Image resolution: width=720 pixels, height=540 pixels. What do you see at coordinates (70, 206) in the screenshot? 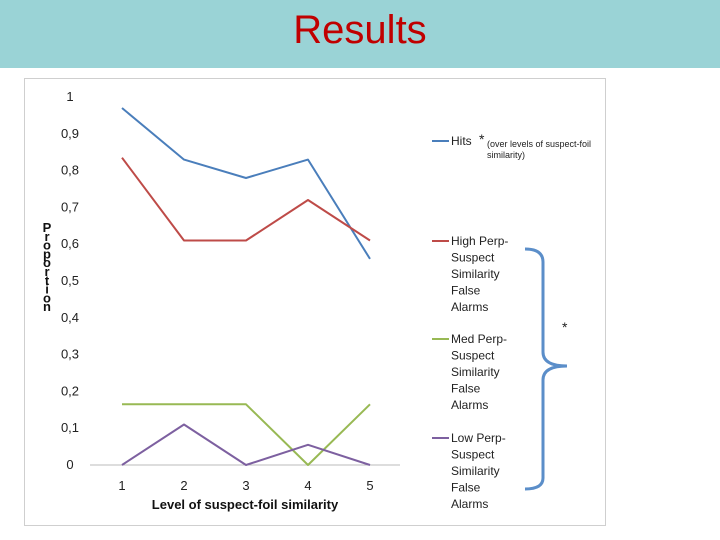
I see `y-tick-label: 0,7` at bounding box center [70, 206].